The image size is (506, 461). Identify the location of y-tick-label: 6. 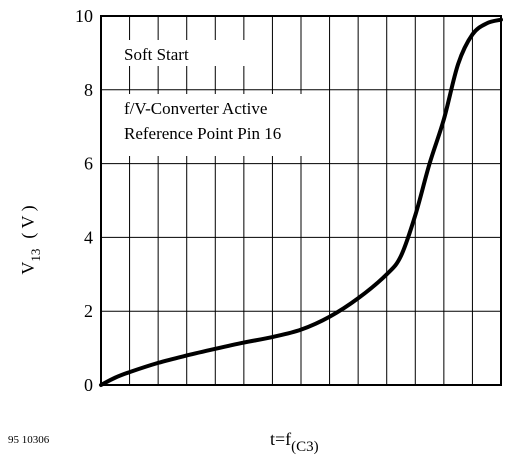
(88, 164).